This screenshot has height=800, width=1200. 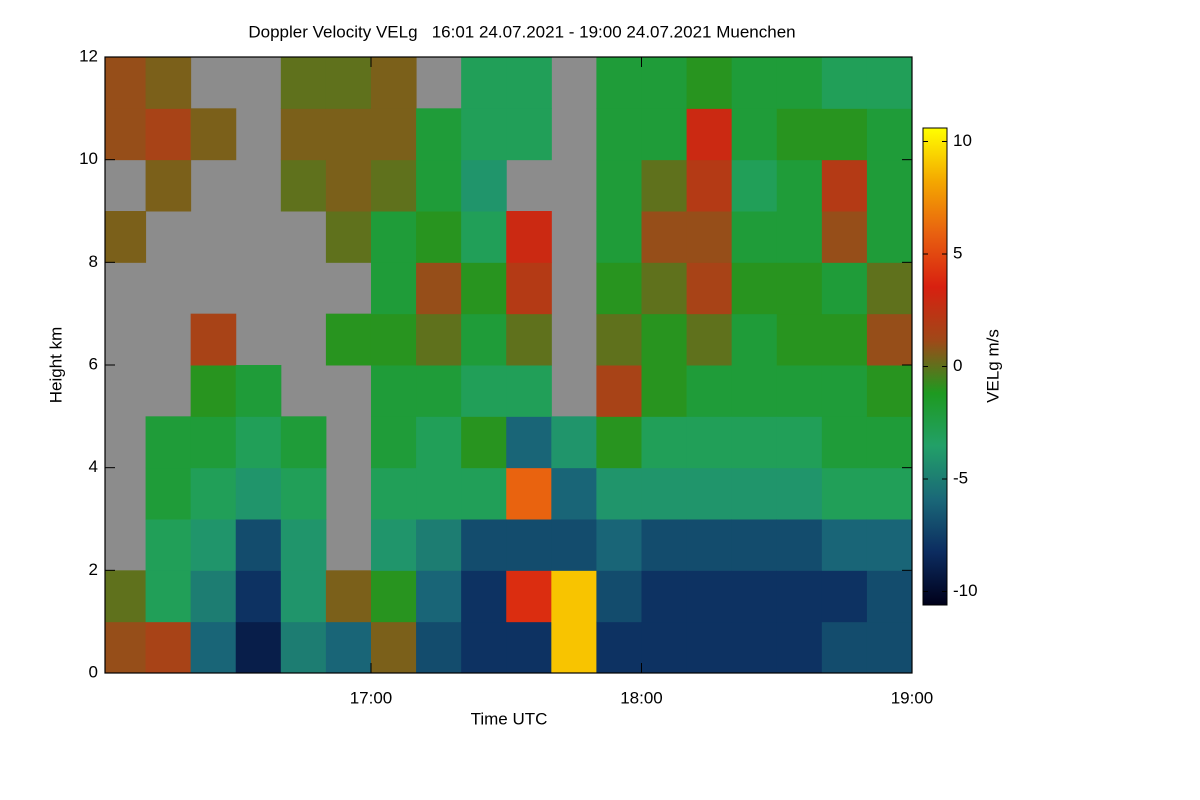 What do you see at coordinates (912, 697) in the screenshot?
I see `x-tick-label: 19:00` at bounding box center [912, 697].